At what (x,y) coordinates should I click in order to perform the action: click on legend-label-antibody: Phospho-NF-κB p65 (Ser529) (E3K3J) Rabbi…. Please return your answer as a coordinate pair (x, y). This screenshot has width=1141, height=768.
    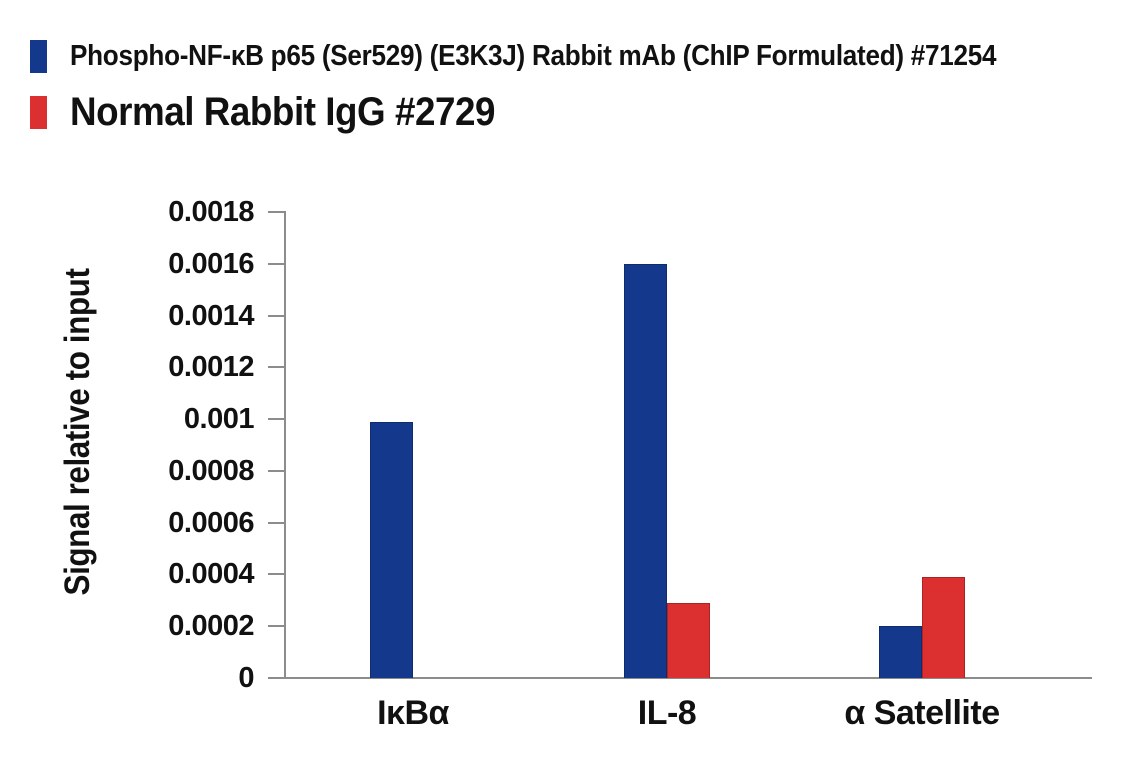
    Looking at the image, I should click on (533, 56).